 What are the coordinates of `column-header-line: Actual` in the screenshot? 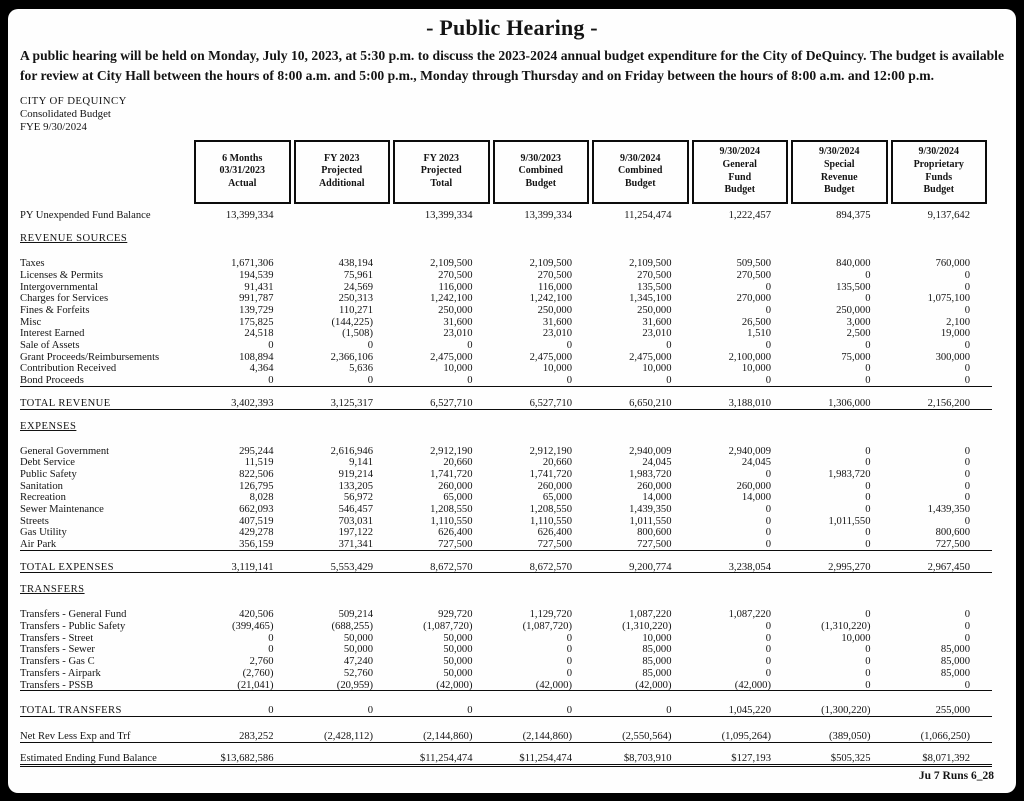 It's located at (242, 183).